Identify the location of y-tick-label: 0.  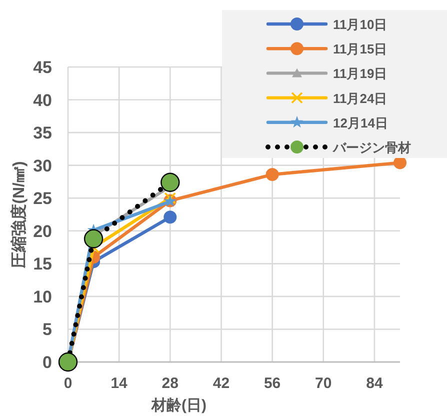
(47, 362).